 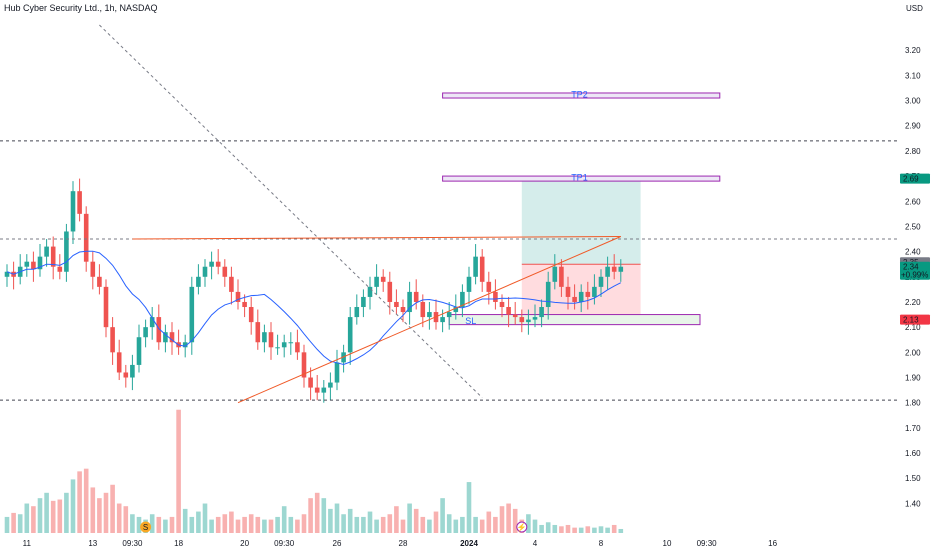 I want to click on y-tick-label: 3.10, so click(x=913, y=75).